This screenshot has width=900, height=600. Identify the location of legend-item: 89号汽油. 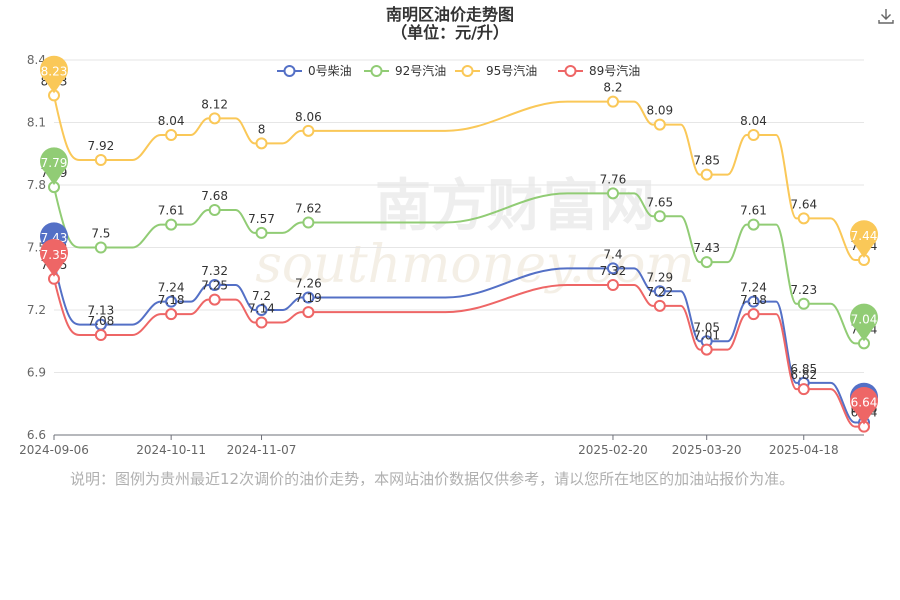
(599, 70).